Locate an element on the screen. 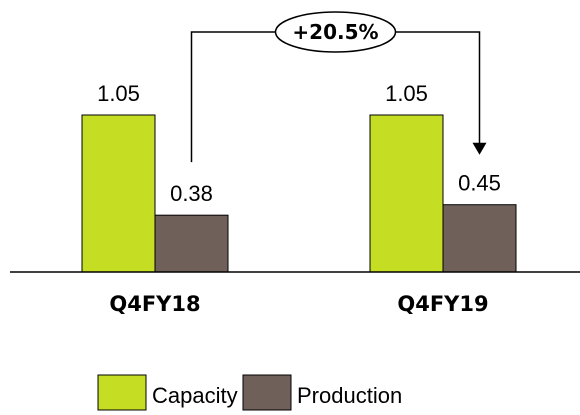 The height and width of the screenshot is (415, 580). growth-label: +20.5% is located at coordinates (335, 32).